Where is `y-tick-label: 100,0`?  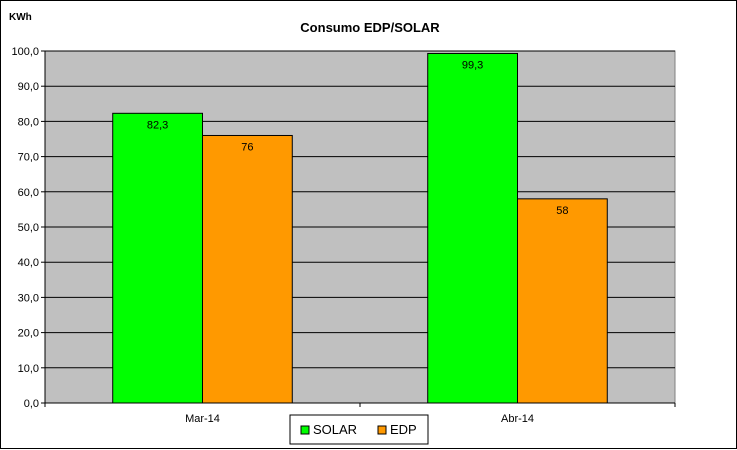 y-tick-label: 100,0 is located at coordinates (25, 52).